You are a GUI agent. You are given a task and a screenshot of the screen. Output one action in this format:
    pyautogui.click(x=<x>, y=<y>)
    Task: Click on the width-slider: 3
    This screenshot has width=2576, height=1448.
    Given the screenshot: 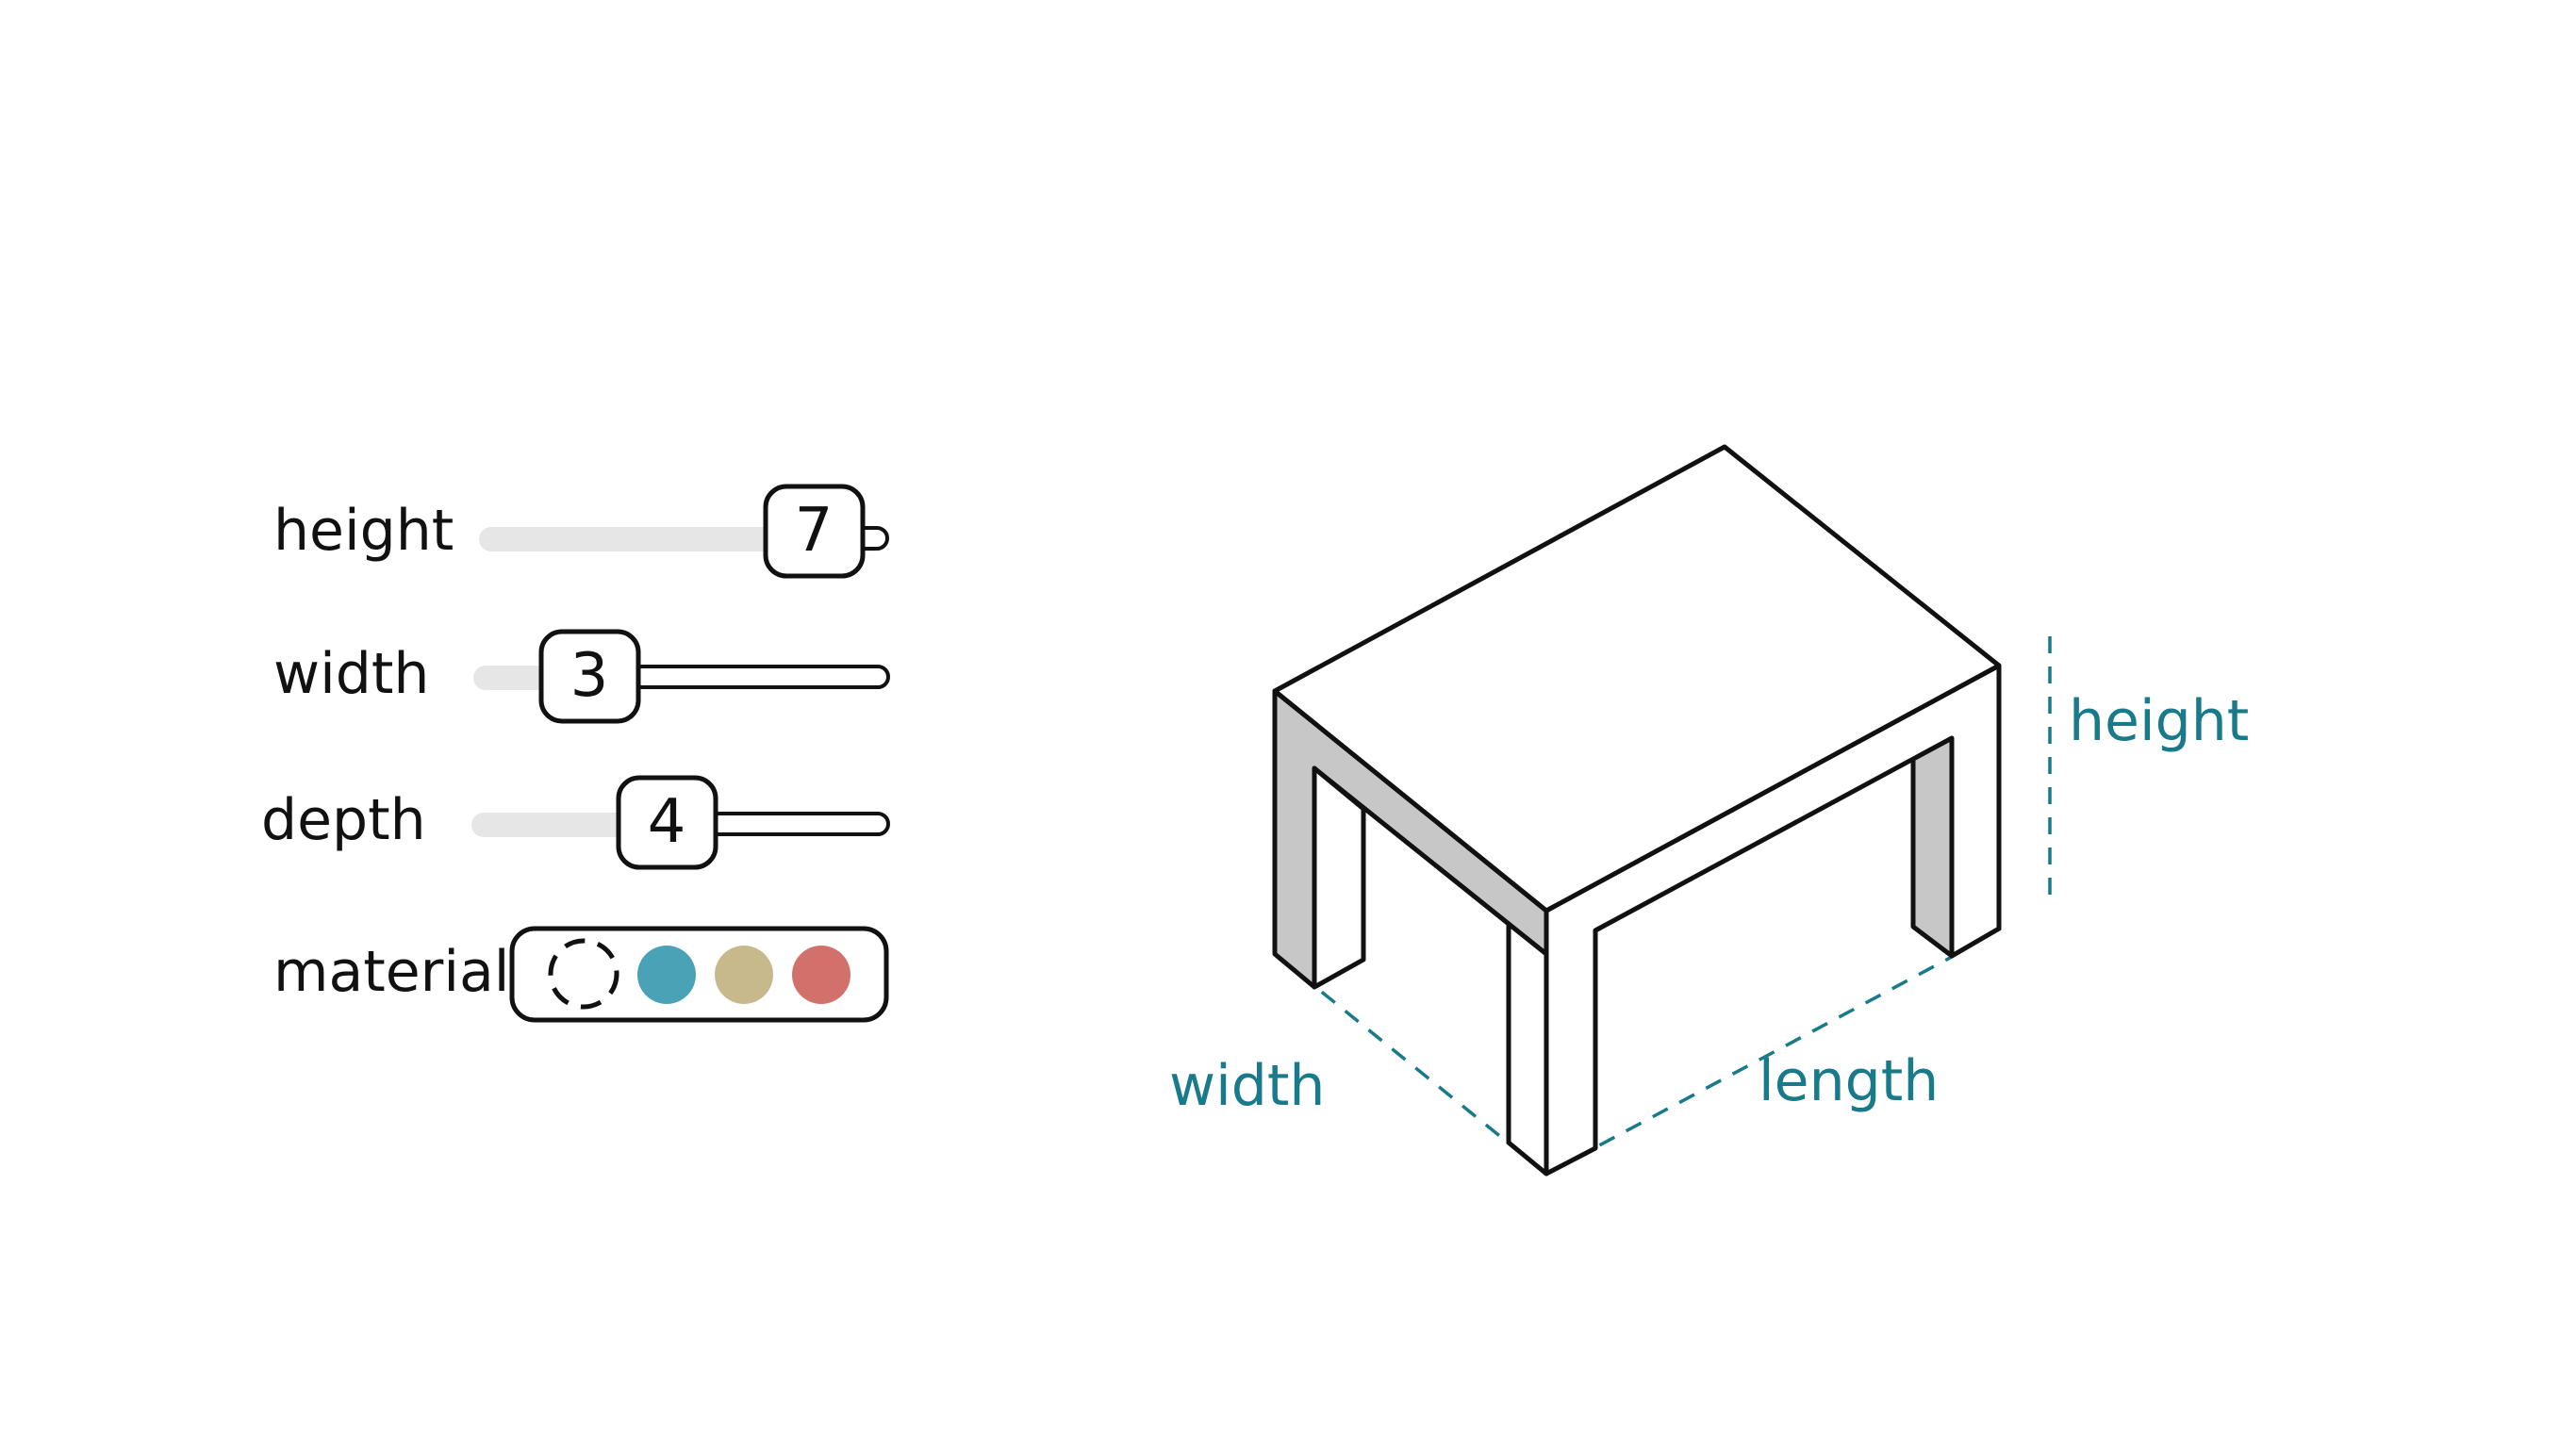 What is the action you would take?
    pyautogui.click(x=681, y=676)
    